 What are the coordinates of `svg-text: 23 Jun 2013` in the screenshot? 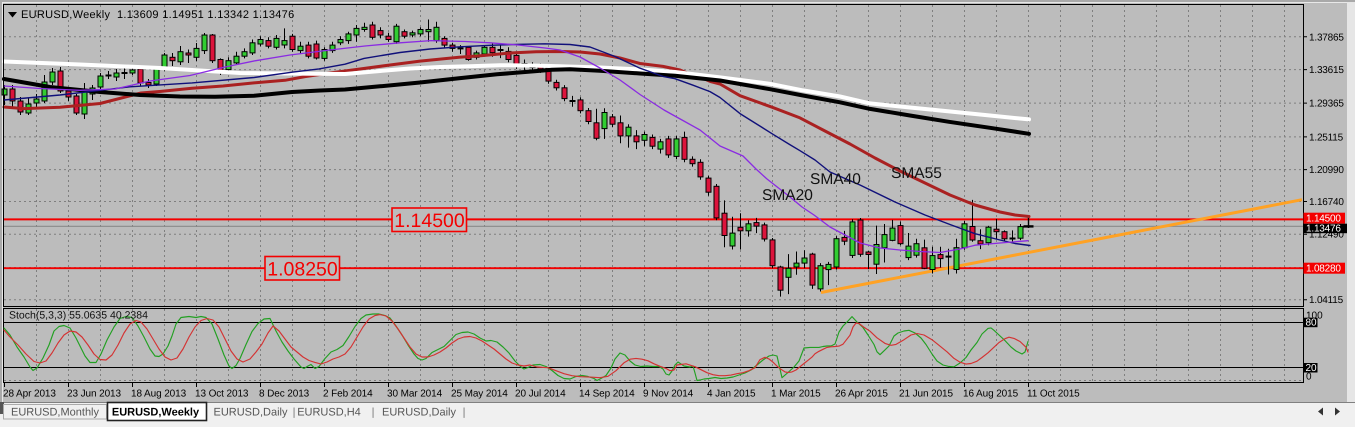 It's located at (94, 394).